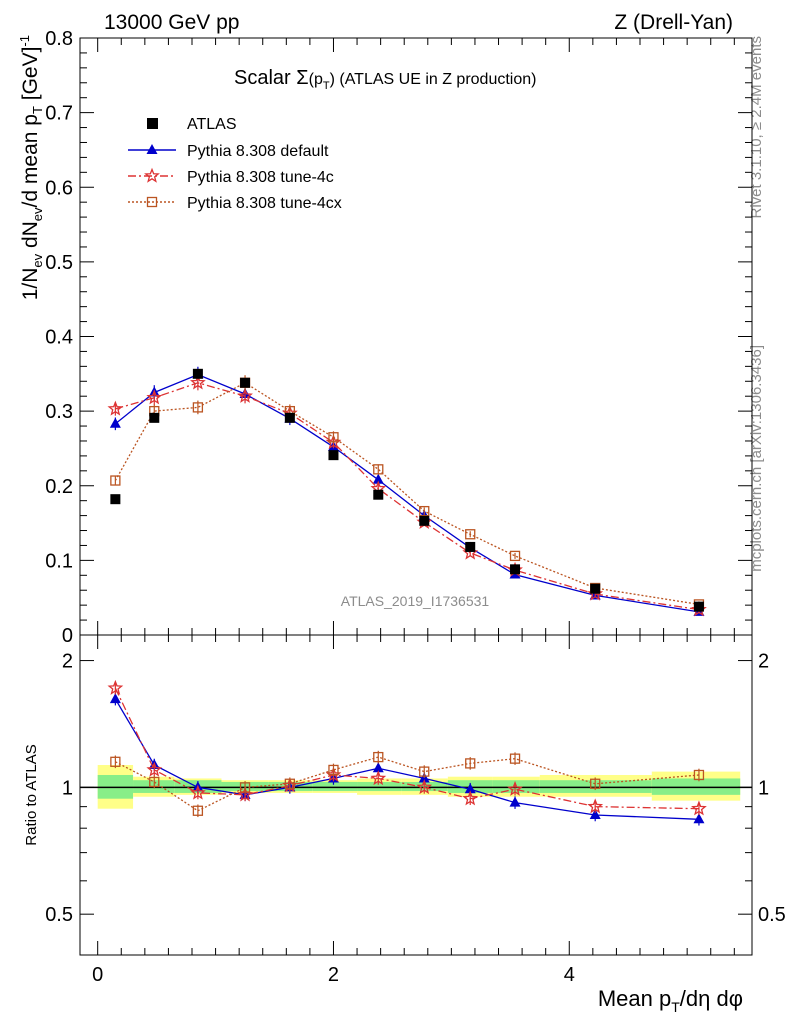 The width and height of the screenshot is (786, 1024). I want to click on main-y-tick-label: 0.7, so click(59, 114).